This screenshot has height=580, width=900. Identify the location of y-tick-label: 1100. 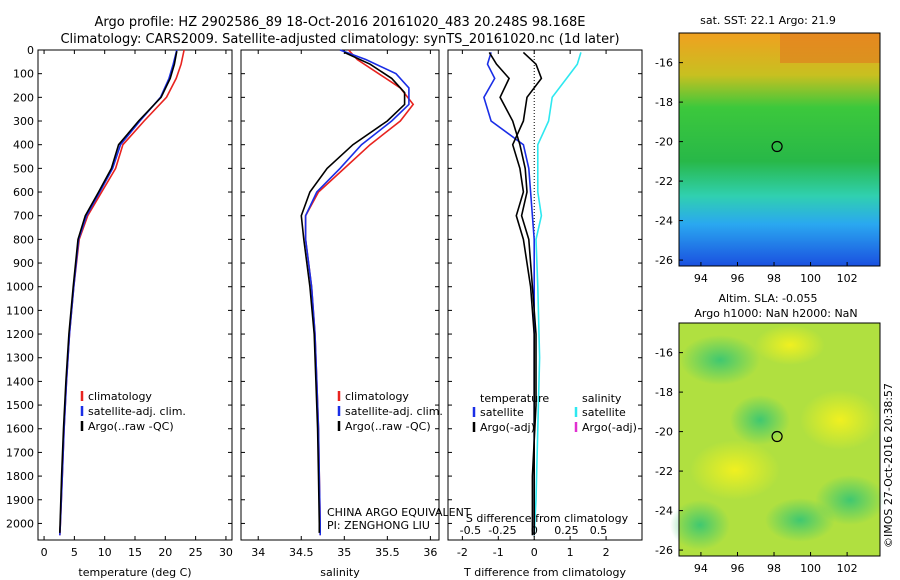
(20, 310).